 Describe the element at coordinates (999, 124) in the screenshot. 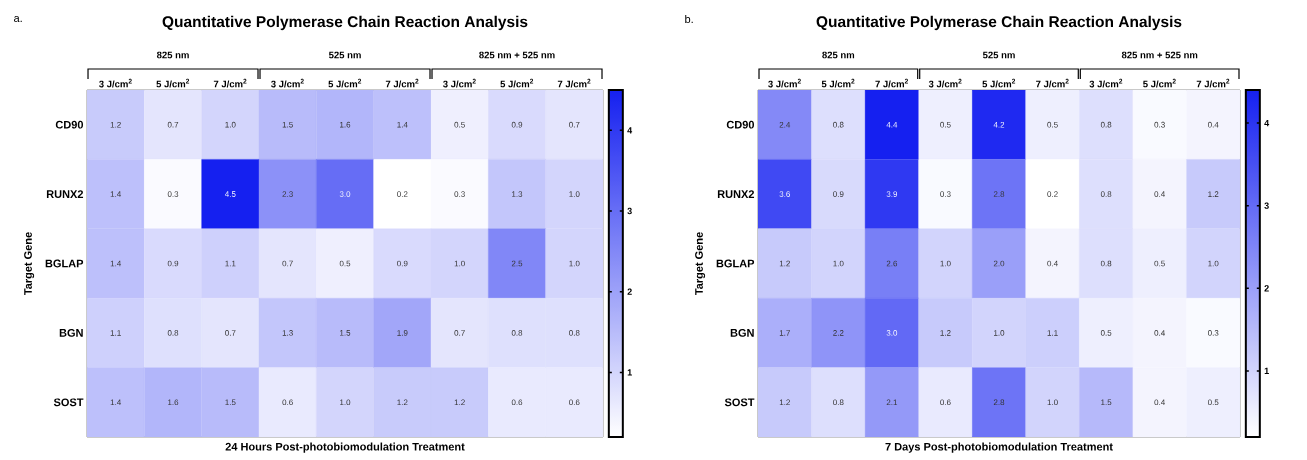

I see `data-label: 4.2` at that location.